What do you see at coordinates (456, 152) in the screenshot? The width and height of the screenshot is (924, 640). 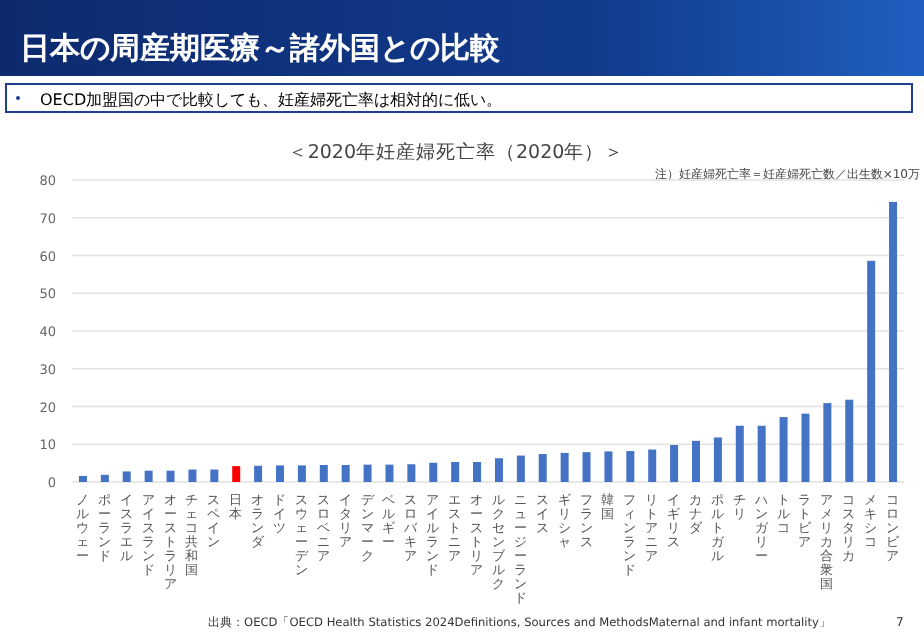 I see `chart-title: ＜2020年妊産婦死亡率（2020年）＞` at bounding box center [456, 152].